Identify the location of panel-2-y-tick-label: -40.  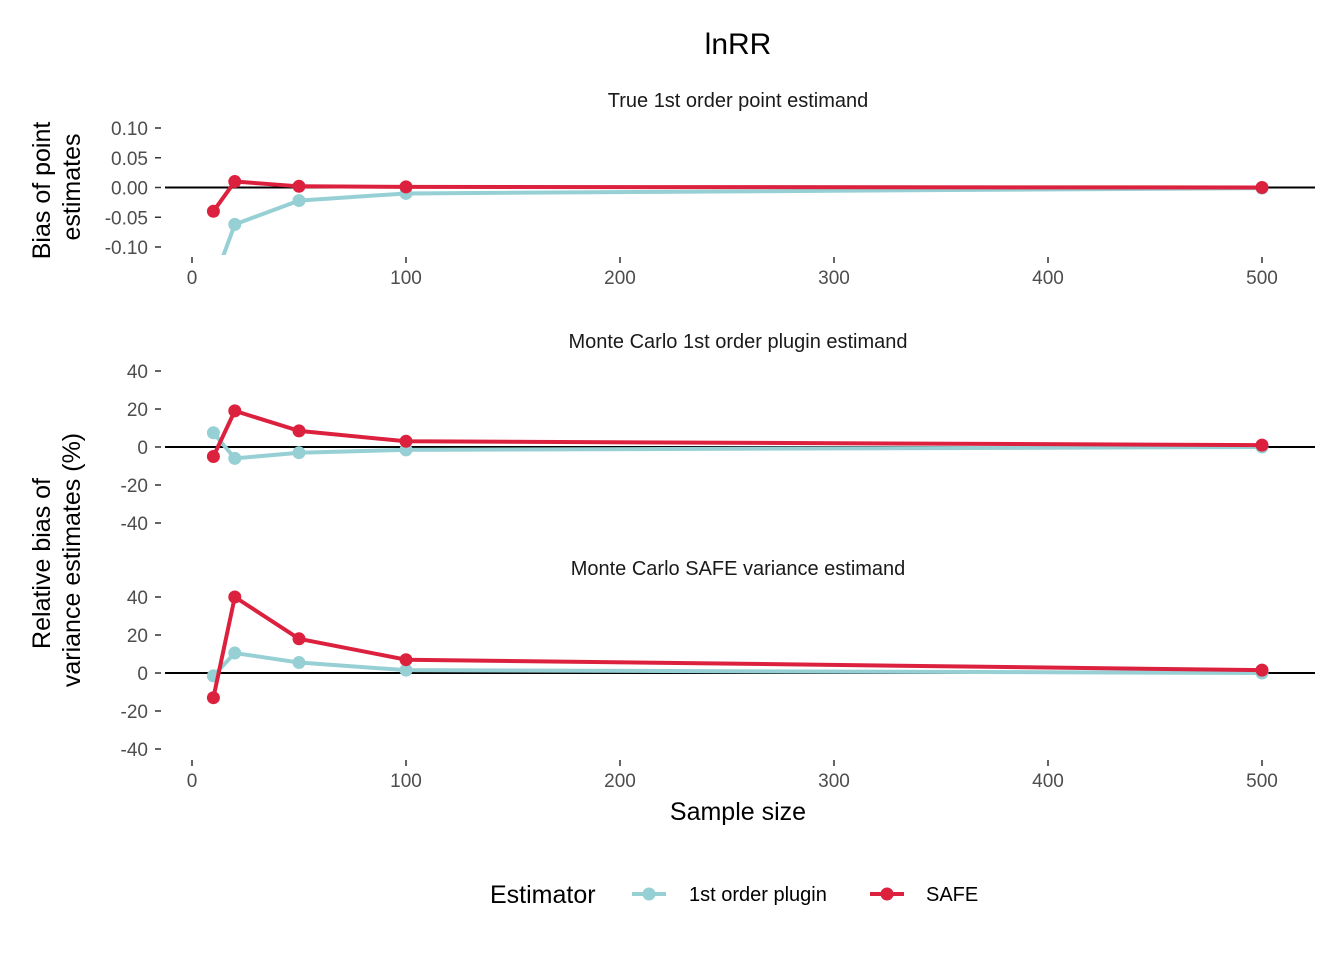
(134, 524).